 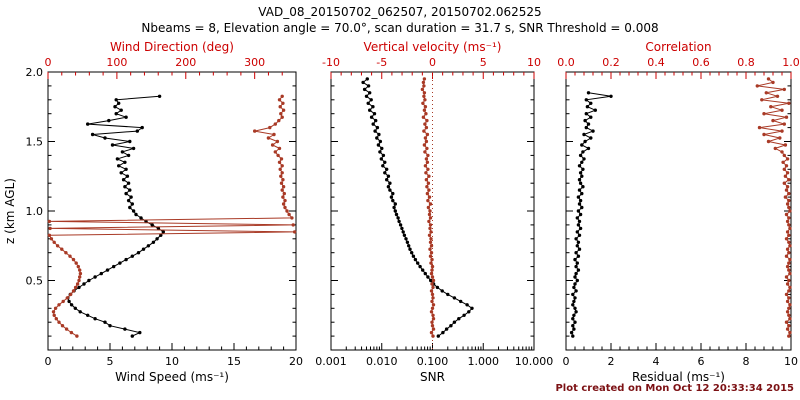 I want to click on top-tick-label: -10, so click(x=331, y=62).